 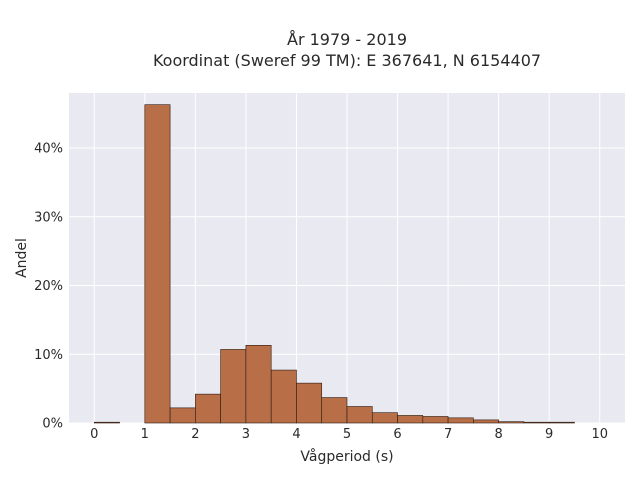 I want to click on y-tick-label: 20%, so click(x=48, y=286).